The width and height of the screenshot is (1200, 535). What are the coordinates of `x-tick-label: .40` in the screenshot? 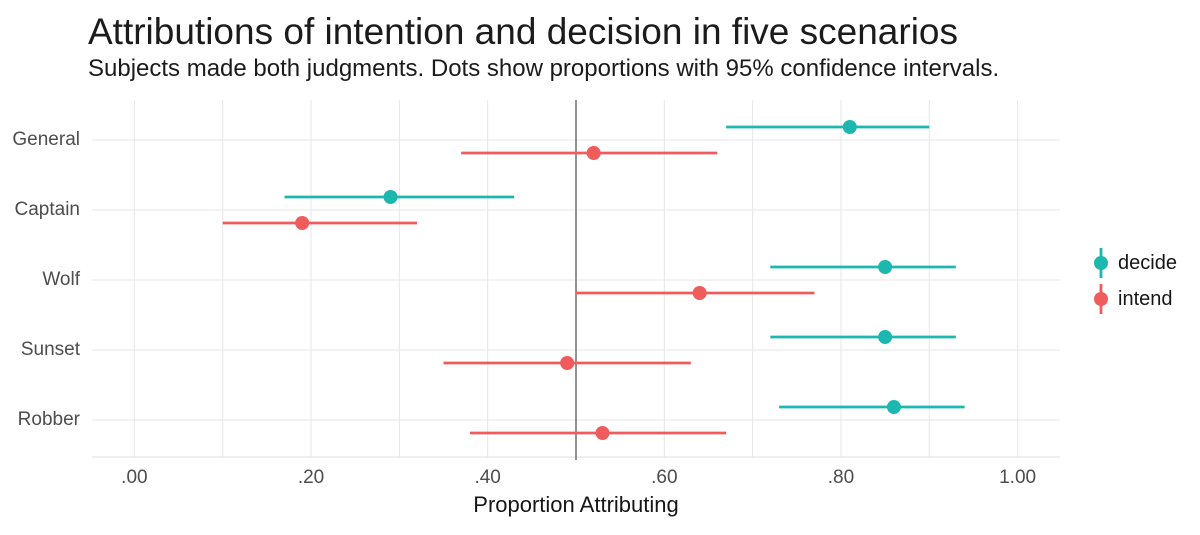 It's located at (487, 477).